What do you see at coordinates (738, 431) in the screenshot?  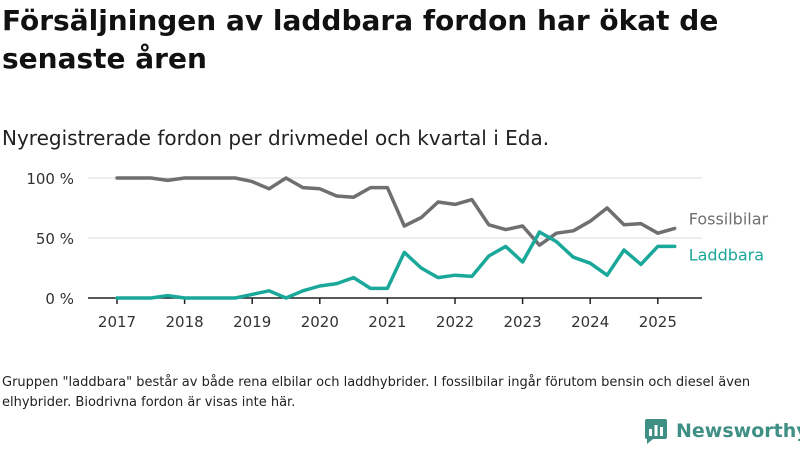 I see `brand-name: Newsworthy` at bounding box center [738, 431].